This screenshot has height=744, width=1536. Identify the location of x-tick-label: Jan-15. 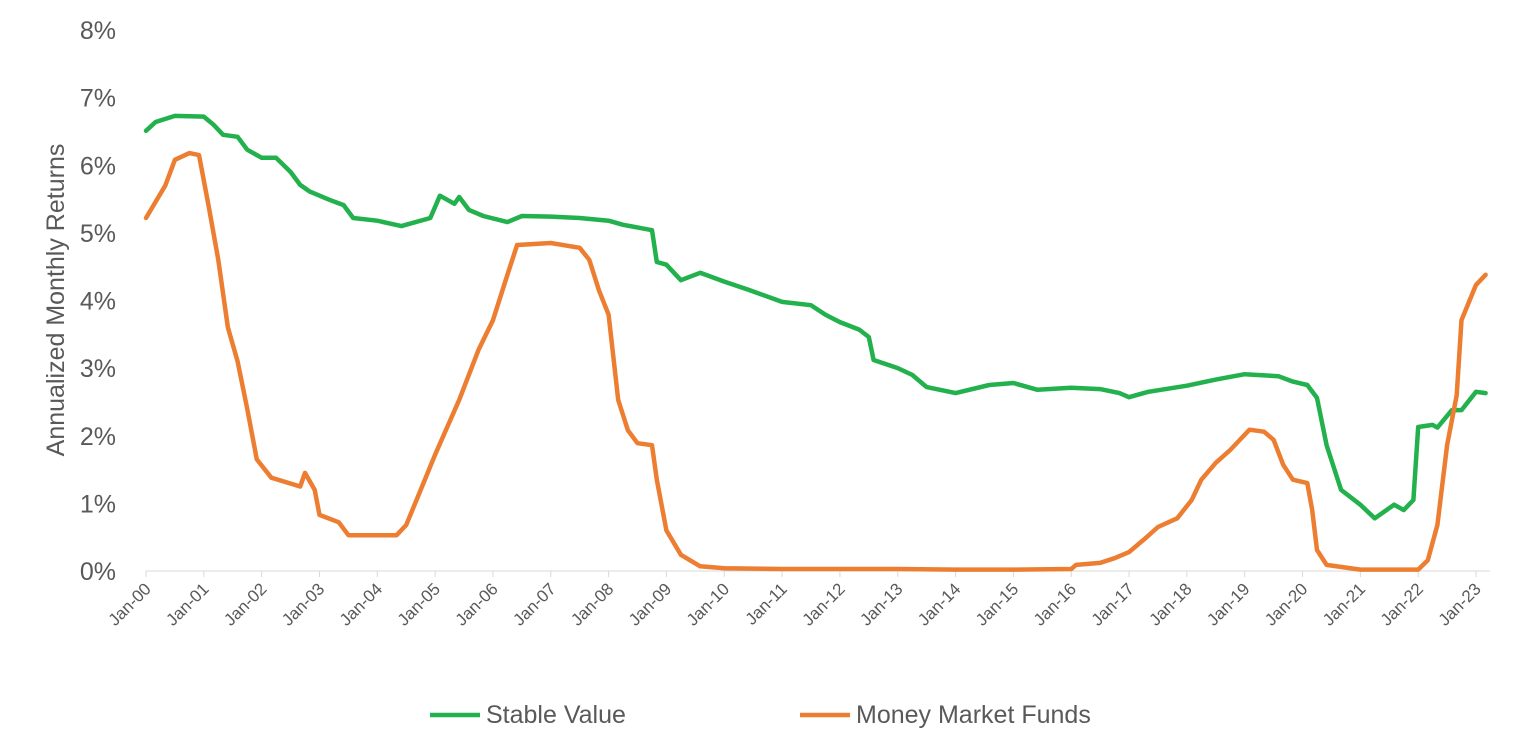
(997, 604).